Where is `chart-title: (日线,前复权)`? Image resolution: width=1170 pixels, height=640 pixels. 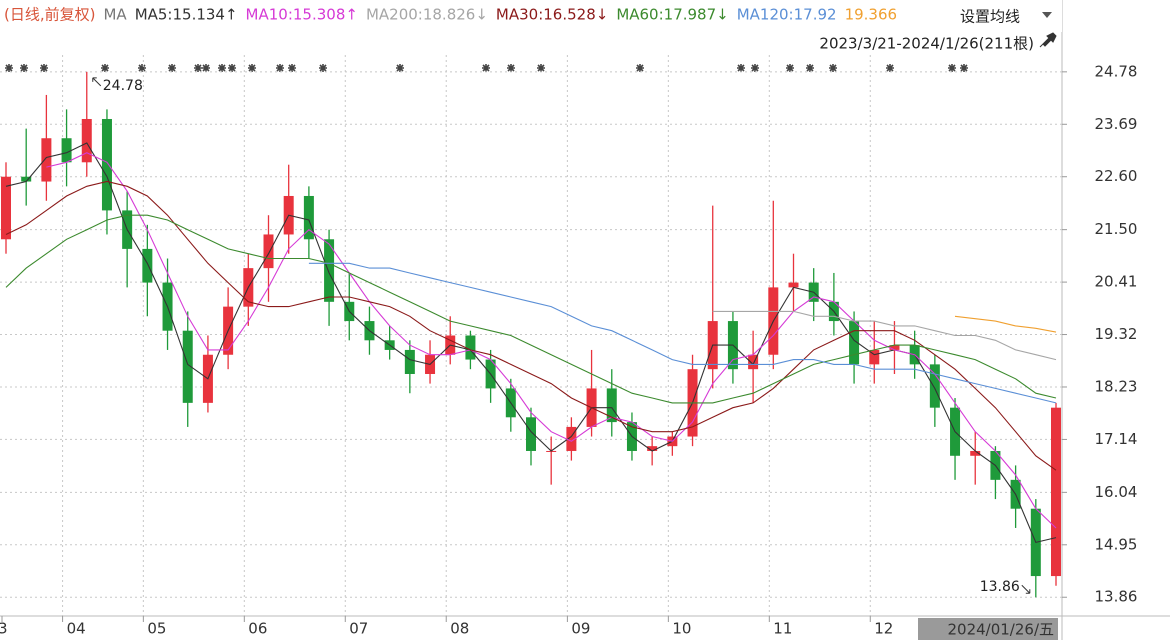 chart-title: (日线,前复权) is located at coordinates (49, 15).